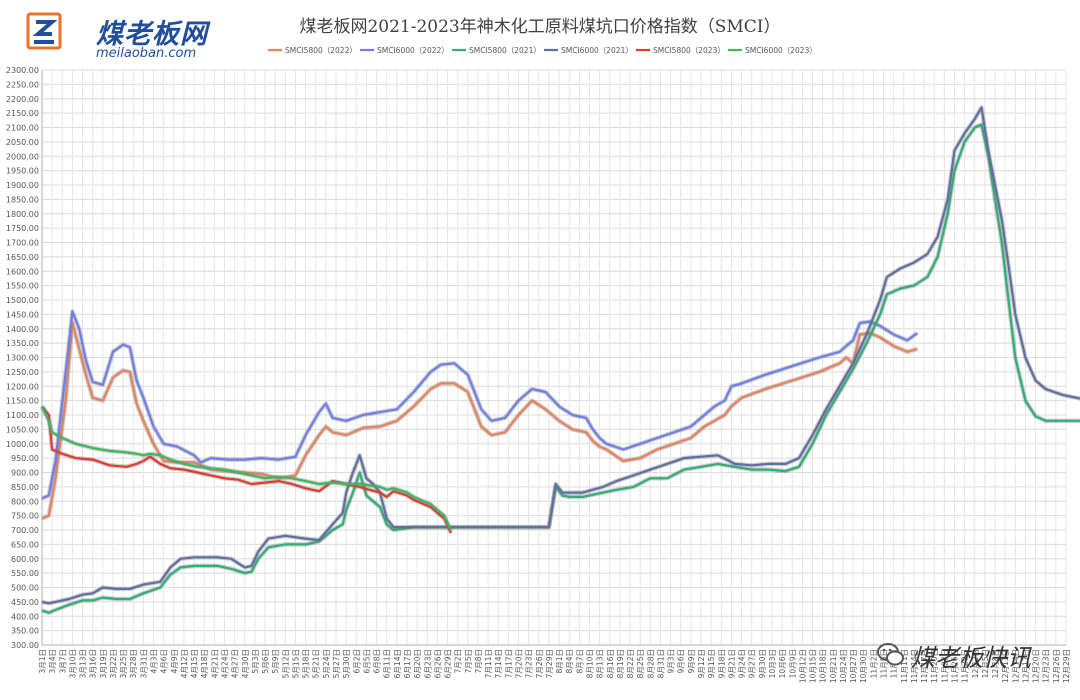  What do you see at coordinates (22, 243) in the screenshot?
I see `y-tick-label: 1700.00` at bounding box center [22, 243].